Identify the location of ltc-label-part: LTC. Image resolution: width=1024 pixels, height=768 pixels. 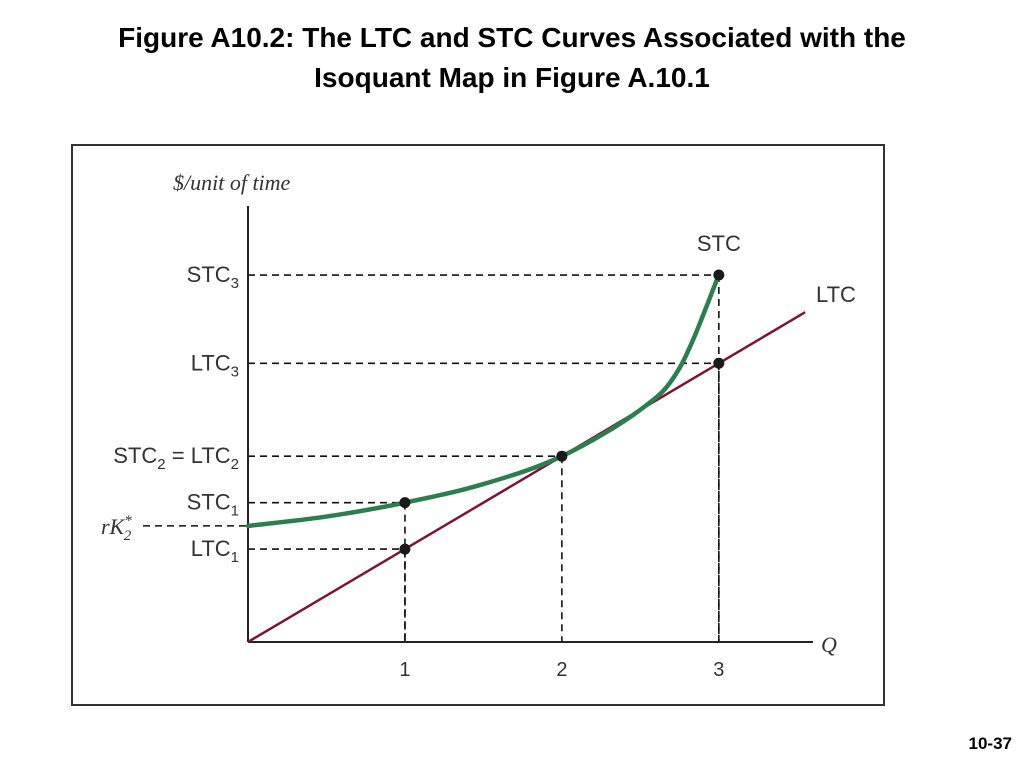
(836, 294).